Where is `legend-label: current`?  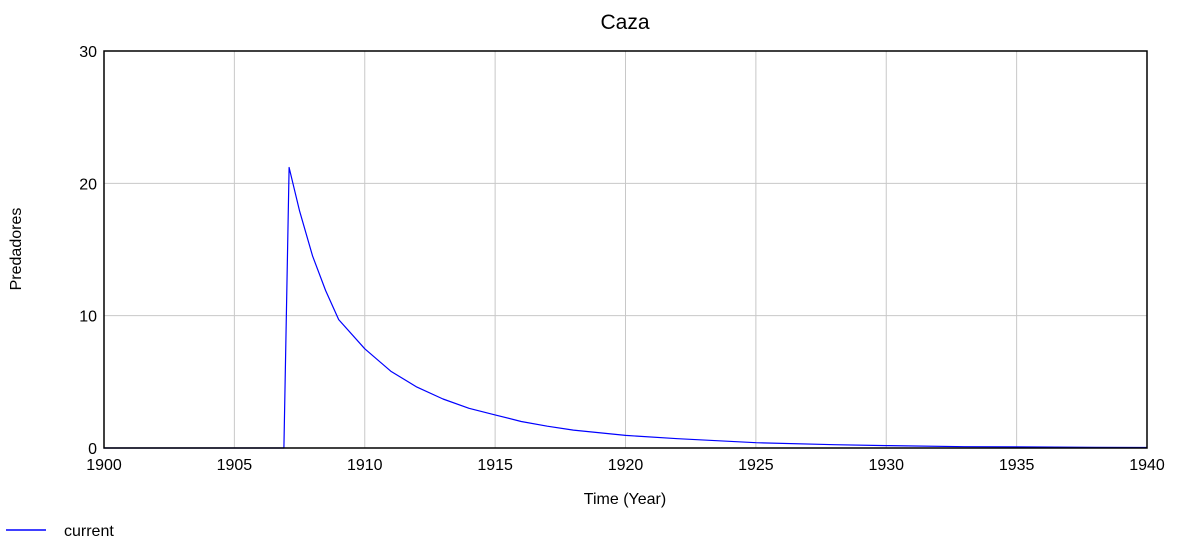
legend-label: current is located at coordinates (89, 531).